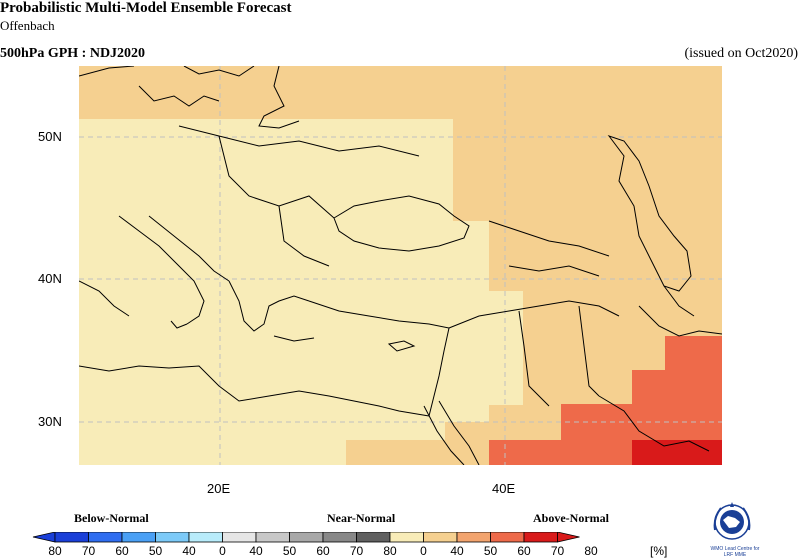 Image resolution: width=800 pixels, height=560 pixels. Describe the element at coordinates (73, 53) in the screenshot. I see `parameter-label: 500hPa GPH : NDJ2020` at that location.